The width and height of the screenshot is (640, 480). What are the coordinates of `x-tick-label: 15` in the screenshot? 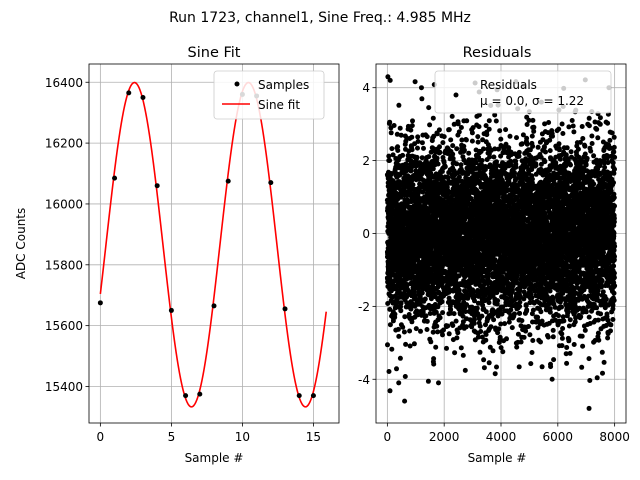 It's located at (313, 437).